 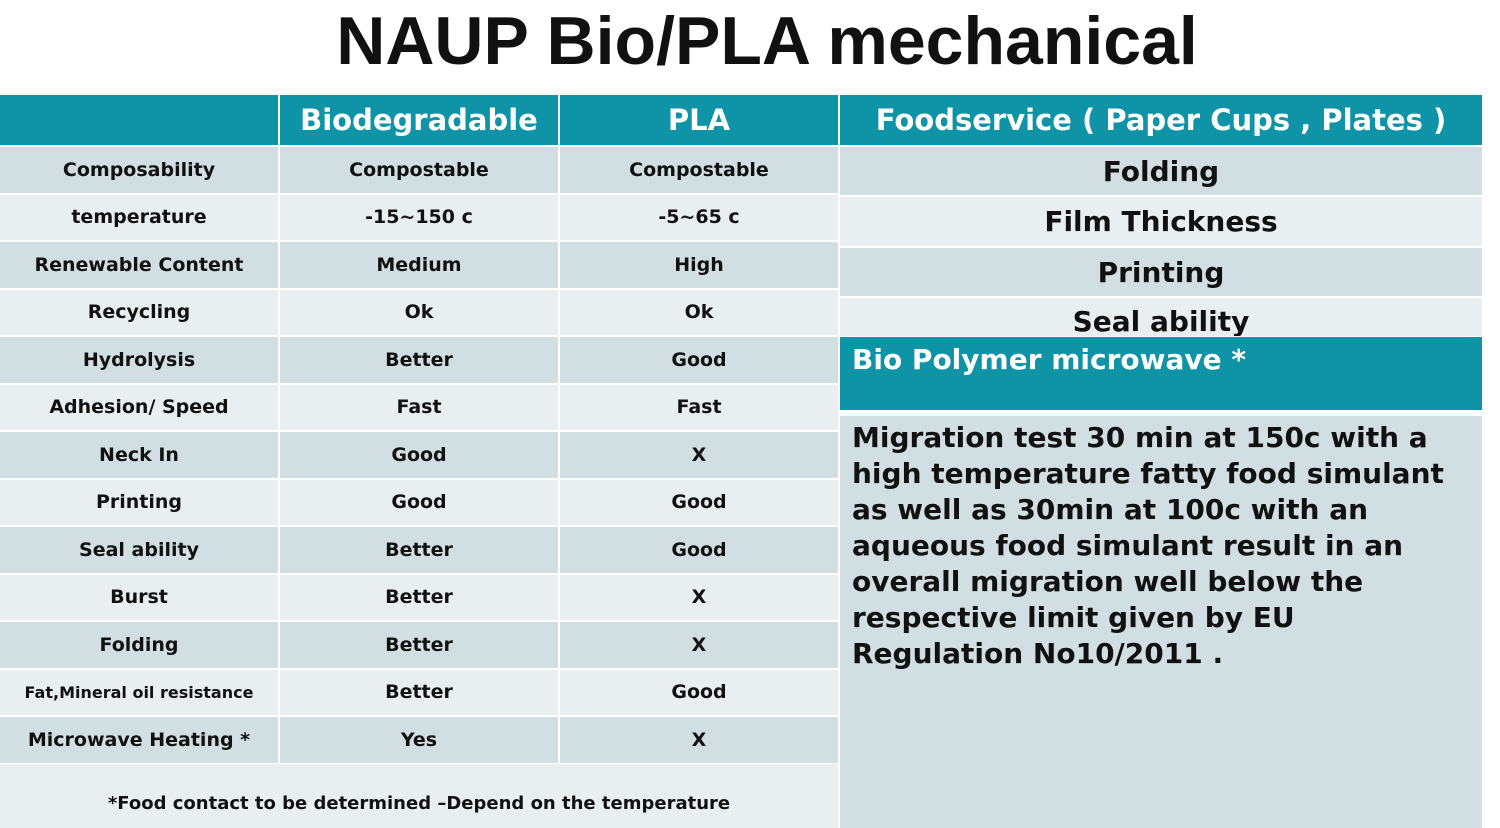 What do you see at coordinates (699, 120) in the screenshot?
I see `column-header: PLA` at bounding box center [699, 120].